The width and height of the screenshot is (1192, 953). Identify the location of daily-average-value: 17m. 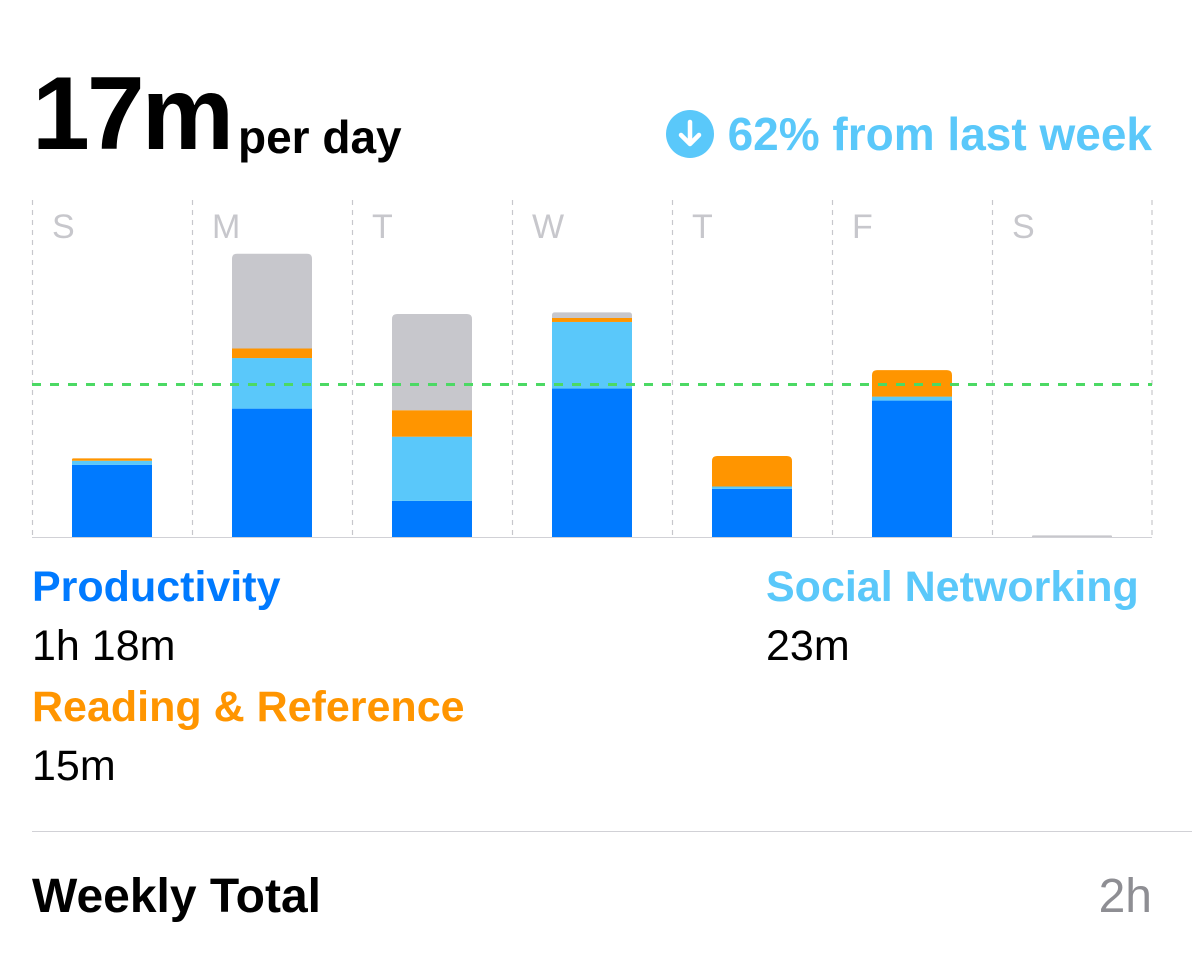
(133, 114).